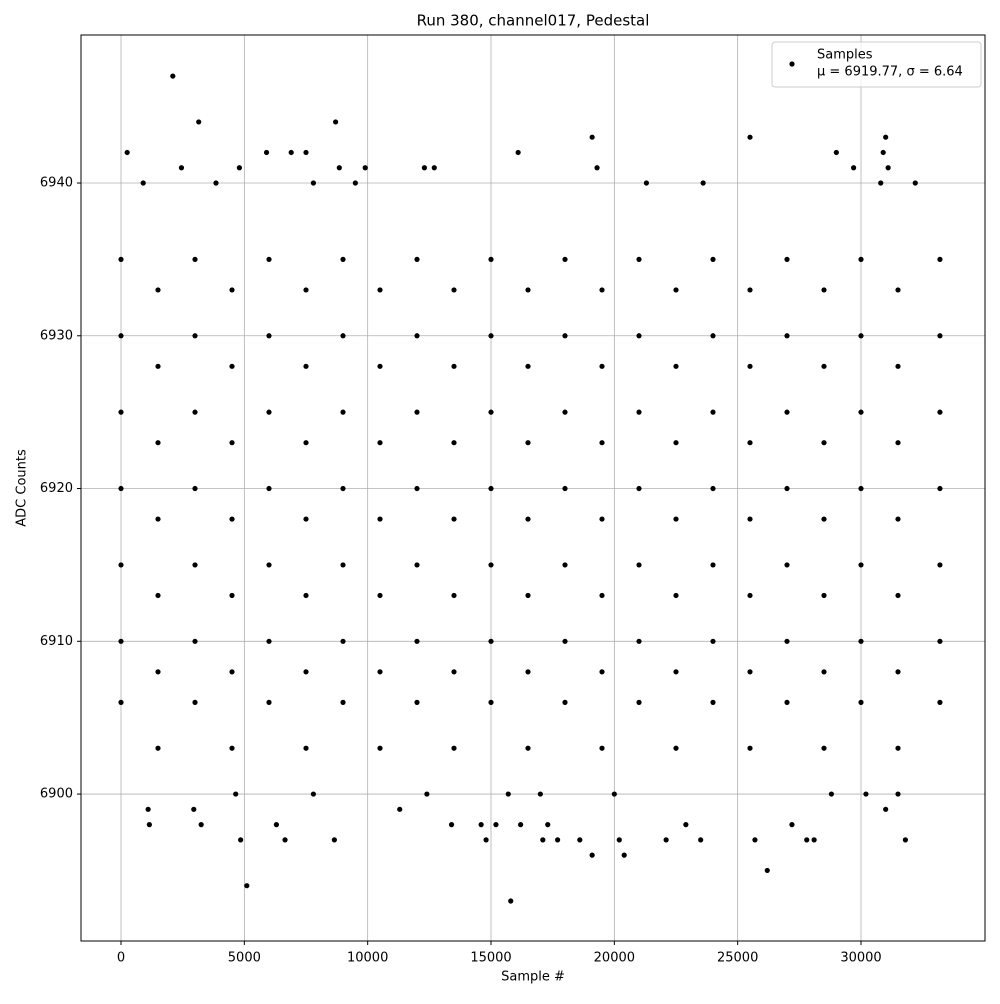  Describe the element at coordinates (367, 958) in the screenshot. I see `x-tick-label: 10000` at that location.